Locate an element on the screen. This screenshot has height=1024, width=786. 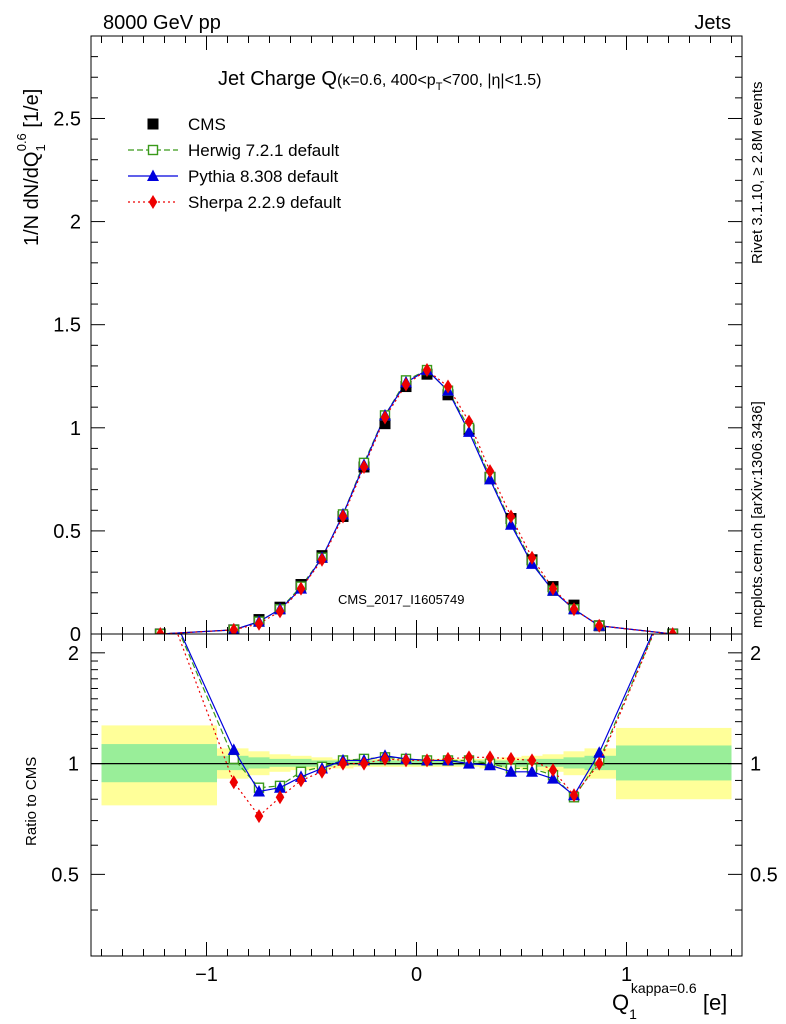
x-axis-label: Q1kappa=0.6 [e] is located at coordinates (669, 1001).